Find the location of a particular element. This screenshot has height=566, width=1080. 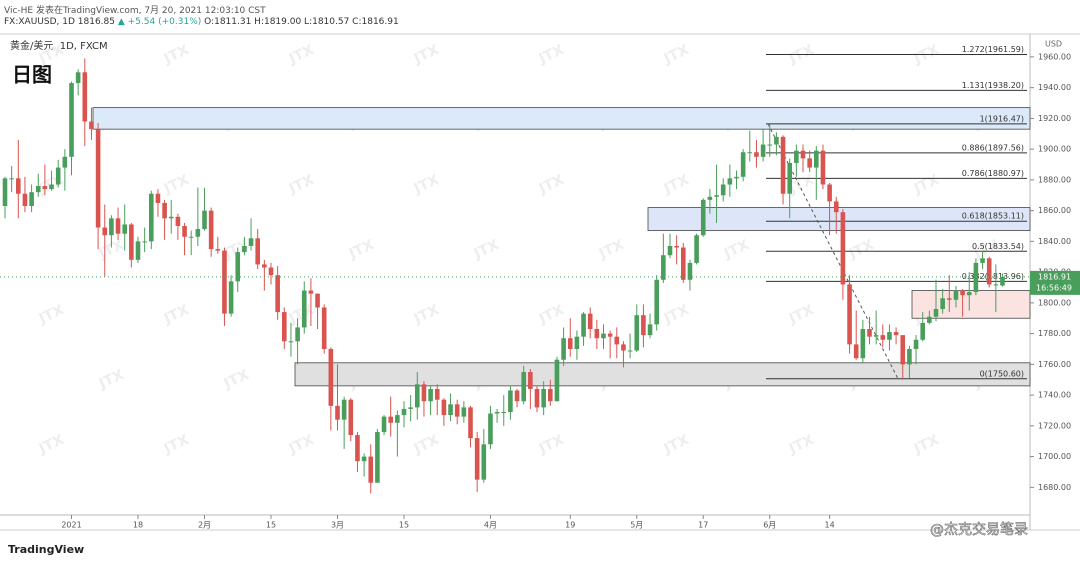

fib-label: 1.272(1961.59) is located at coordinates (993, 49).